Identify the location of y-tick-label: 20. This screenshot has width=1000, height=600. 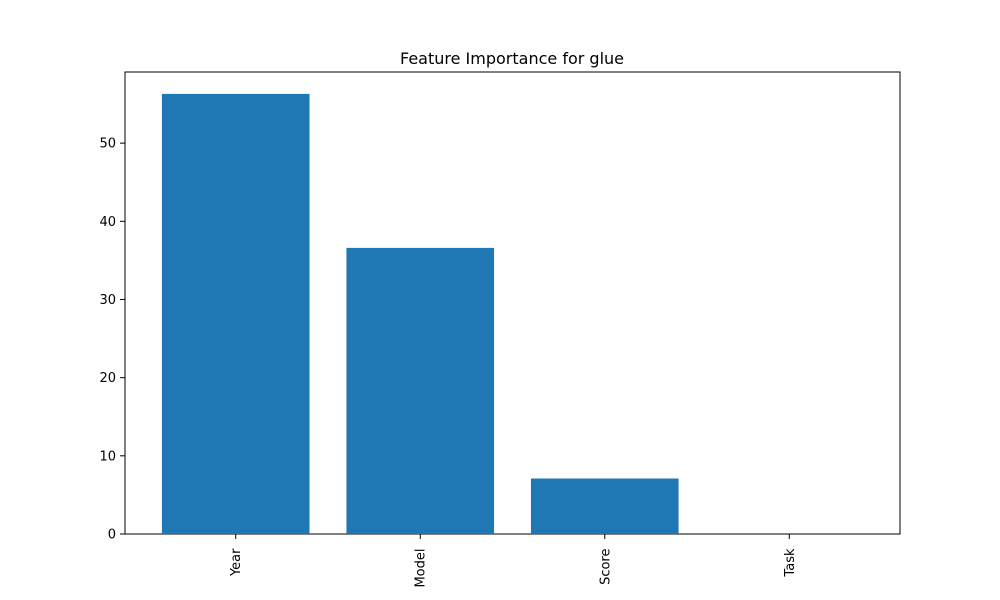
(107, 378).